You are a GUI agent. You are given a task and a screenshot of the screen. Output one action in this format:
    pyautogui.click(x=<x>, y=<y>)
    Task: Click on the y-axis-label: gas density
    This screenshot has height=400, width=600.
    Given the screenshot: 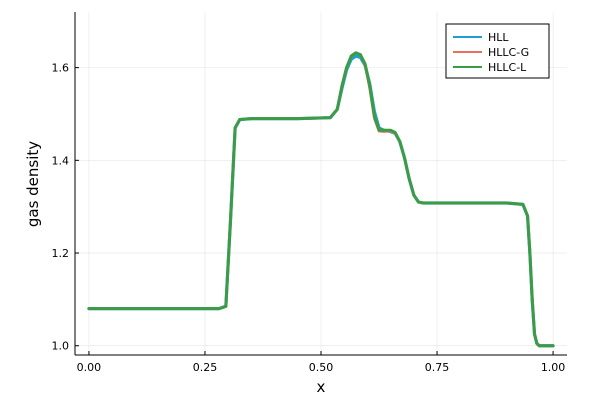 What is the action you would take?
    pyautogui.click(x=33, y=184)
    